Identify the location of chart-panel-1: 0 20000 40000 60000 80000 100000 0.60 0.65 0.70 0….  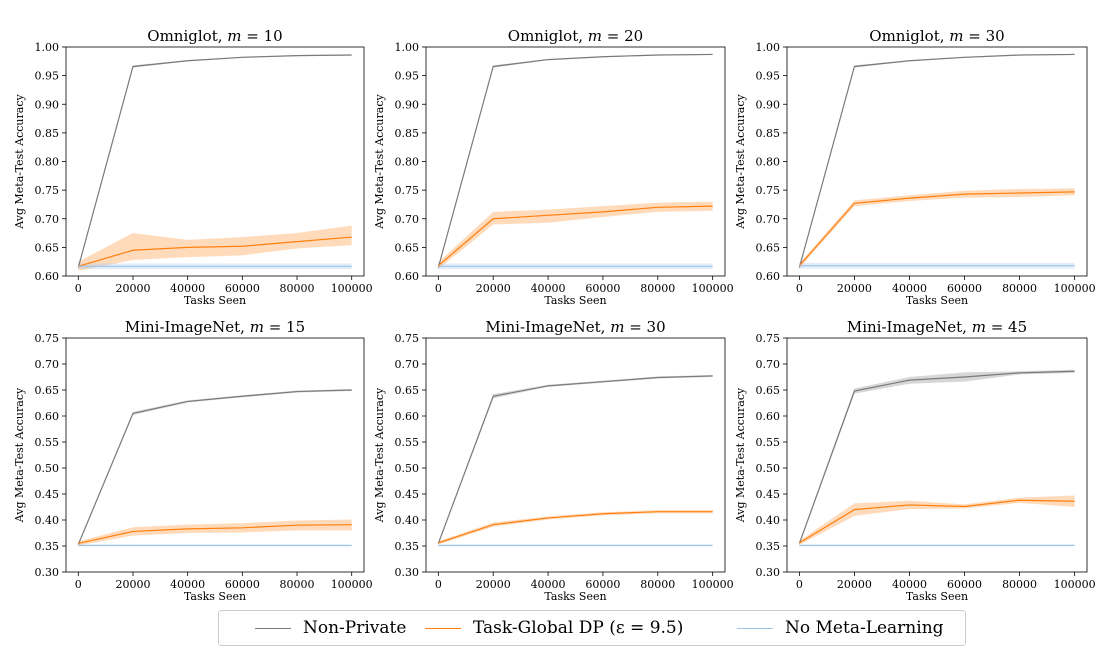
(193, 167).